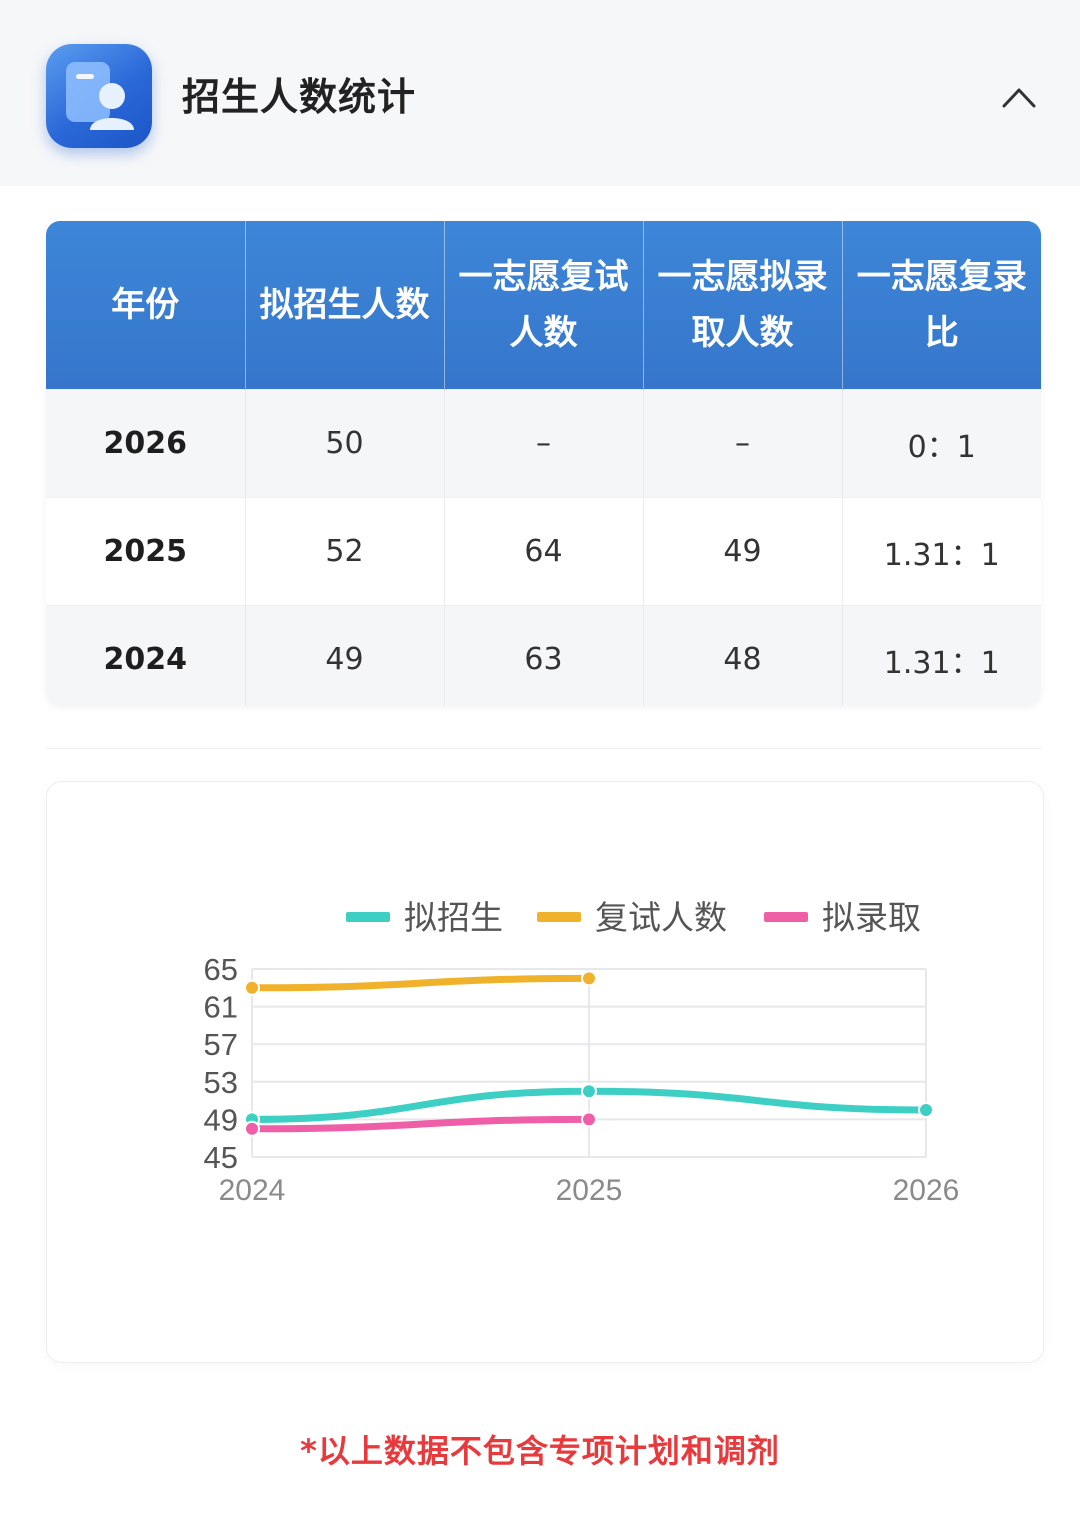 This screenshot has height=1528, width=1080. I want to click on table-header-row: 年份 拟招生人数 一志愿复试人数 一志愿拟录取人数 一志愿复录比, so click(543, 305).